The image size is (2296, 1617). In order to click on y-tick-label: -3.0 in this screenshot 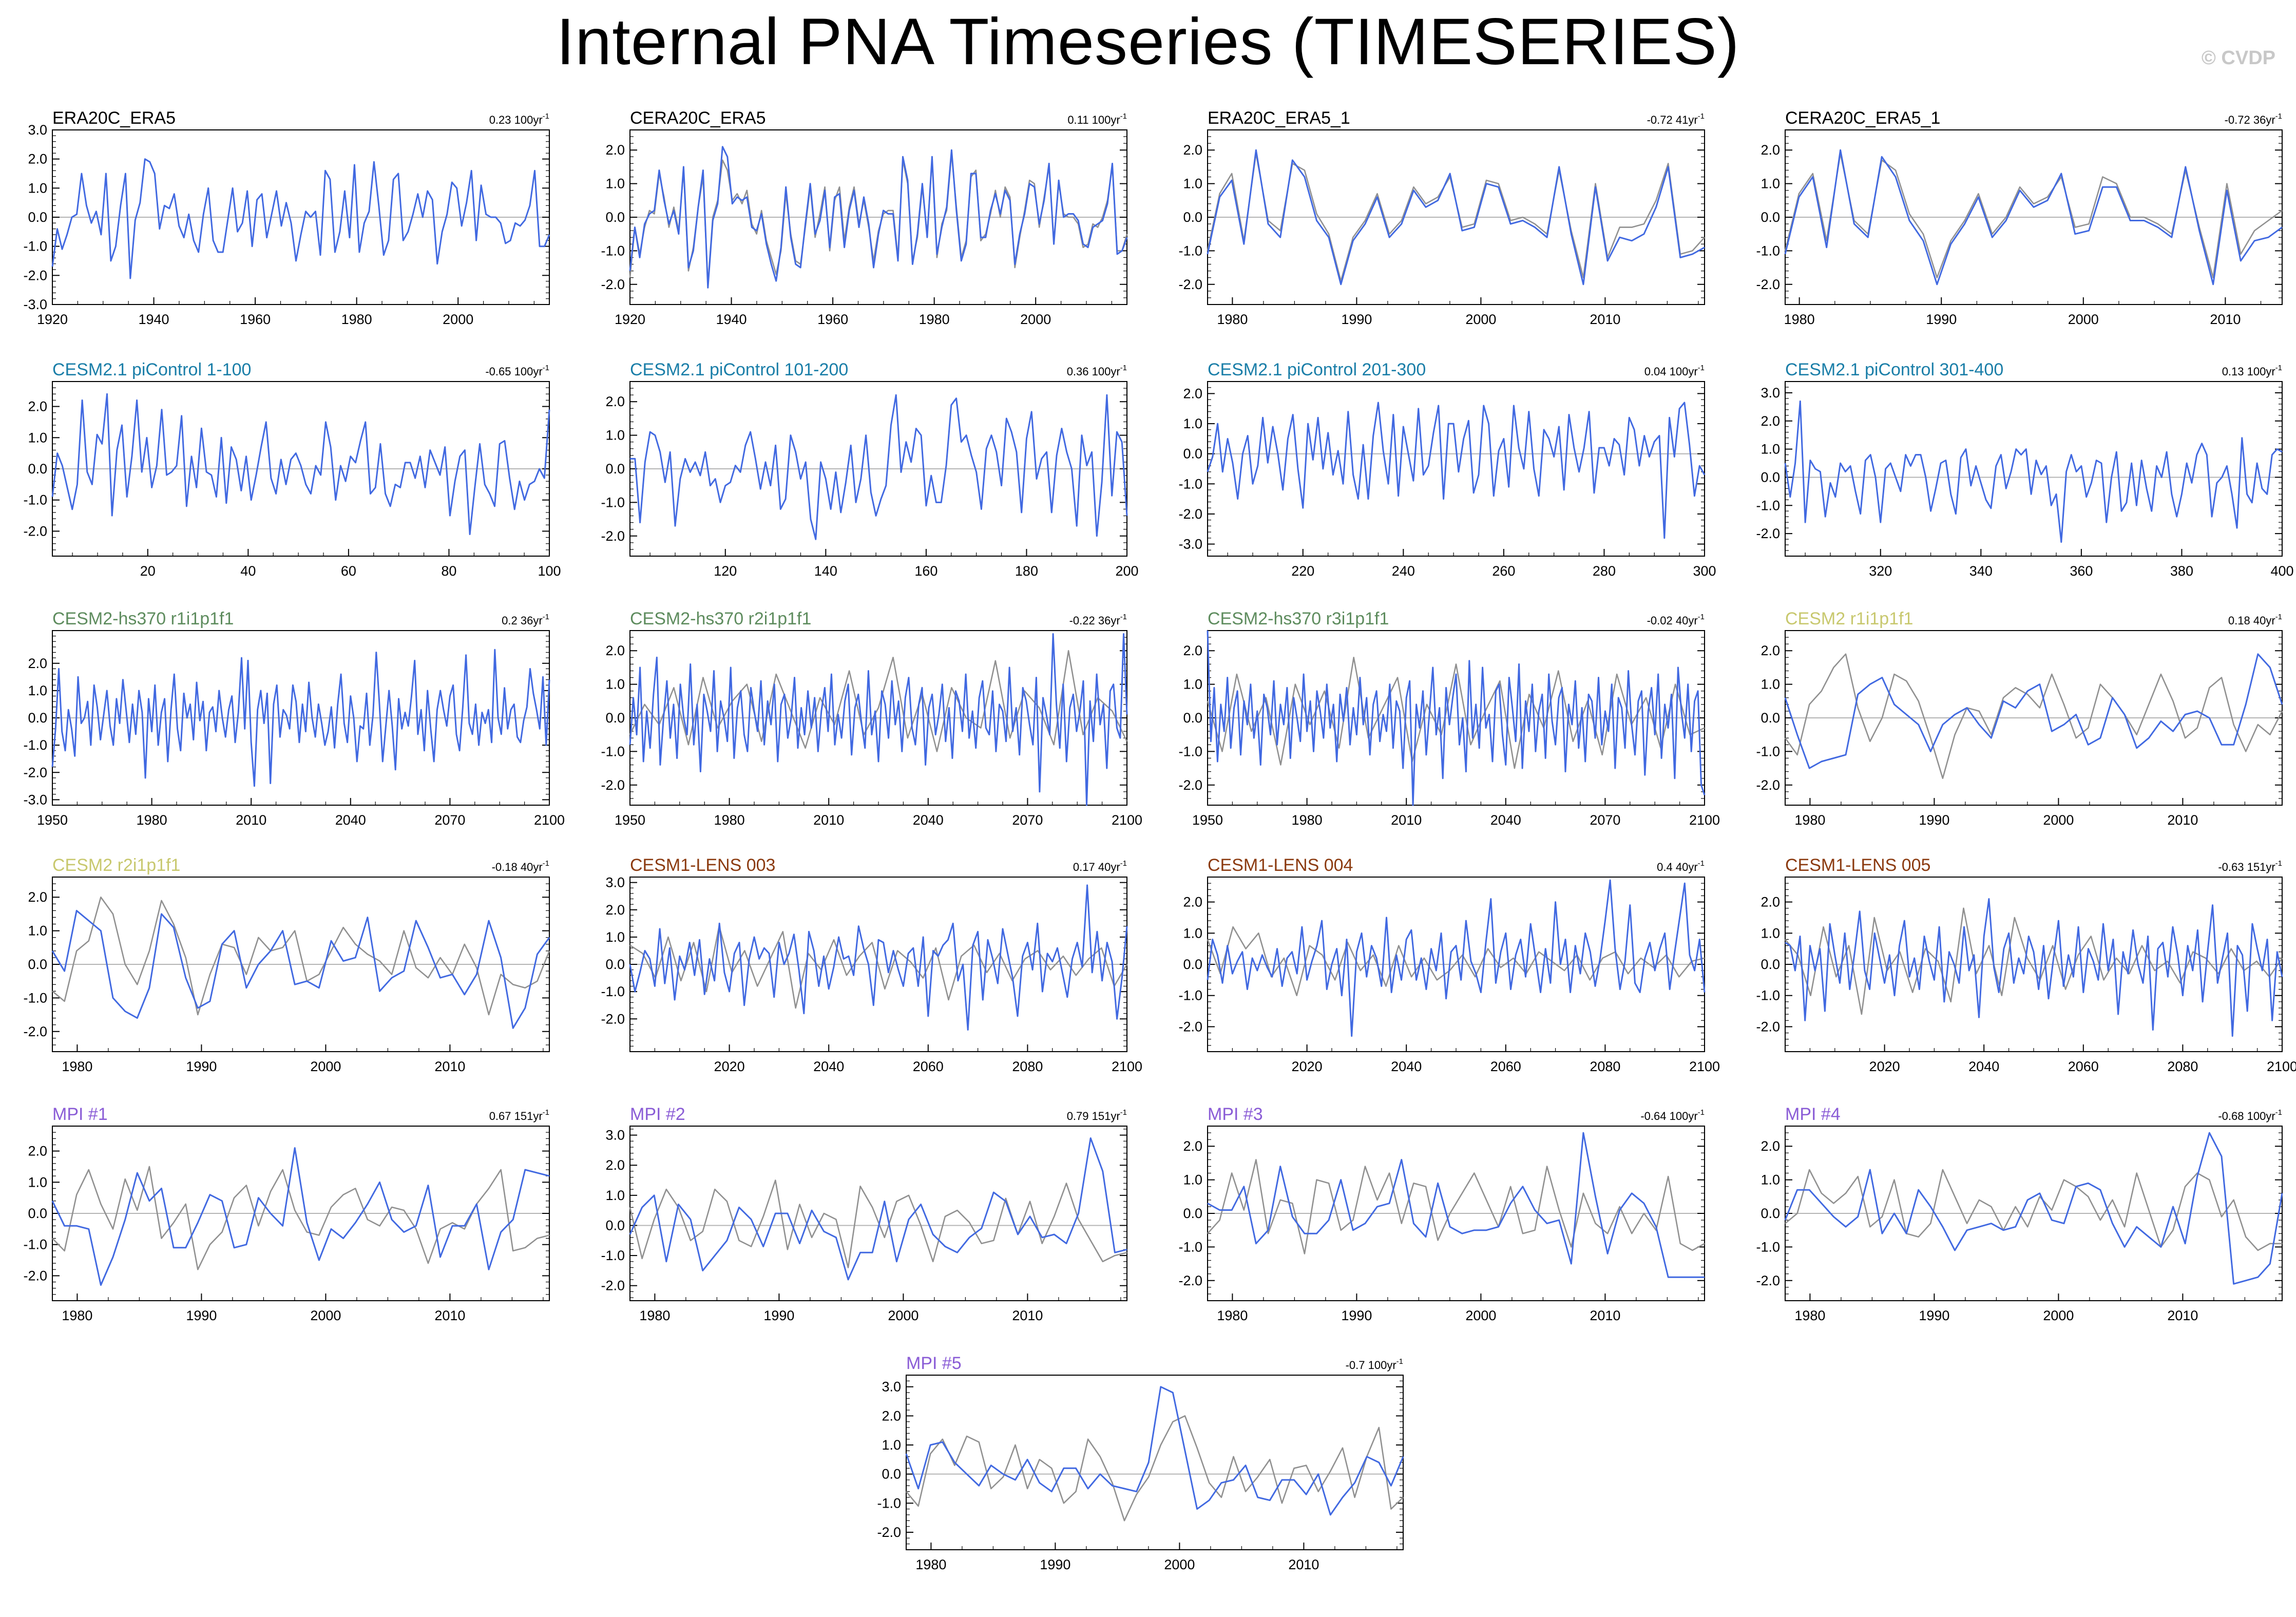, I will do `click(35, 800)`.